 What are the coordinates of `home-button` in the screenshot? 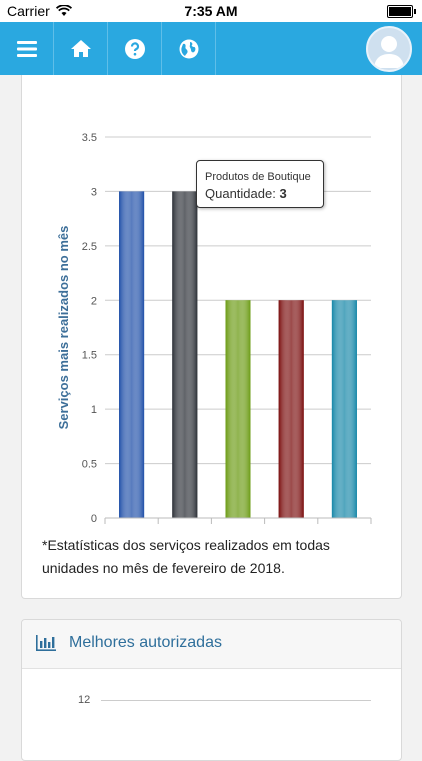 It's located at (81, 48).